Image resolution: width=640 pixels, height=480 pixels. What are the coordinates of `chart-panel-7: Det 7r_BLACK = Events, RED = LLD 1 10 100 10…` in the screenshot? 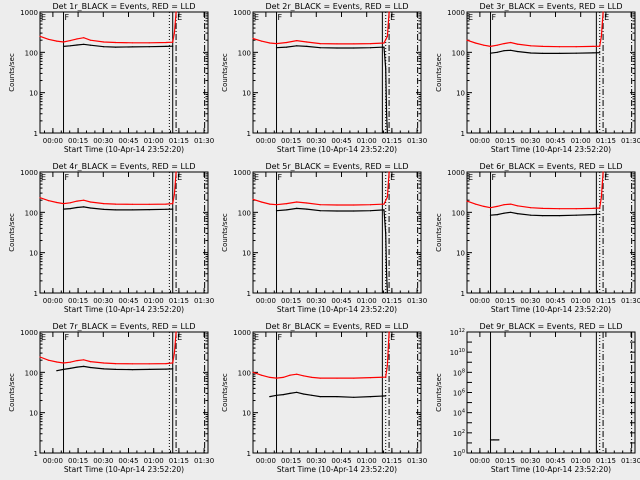 It's located at (111, 398).